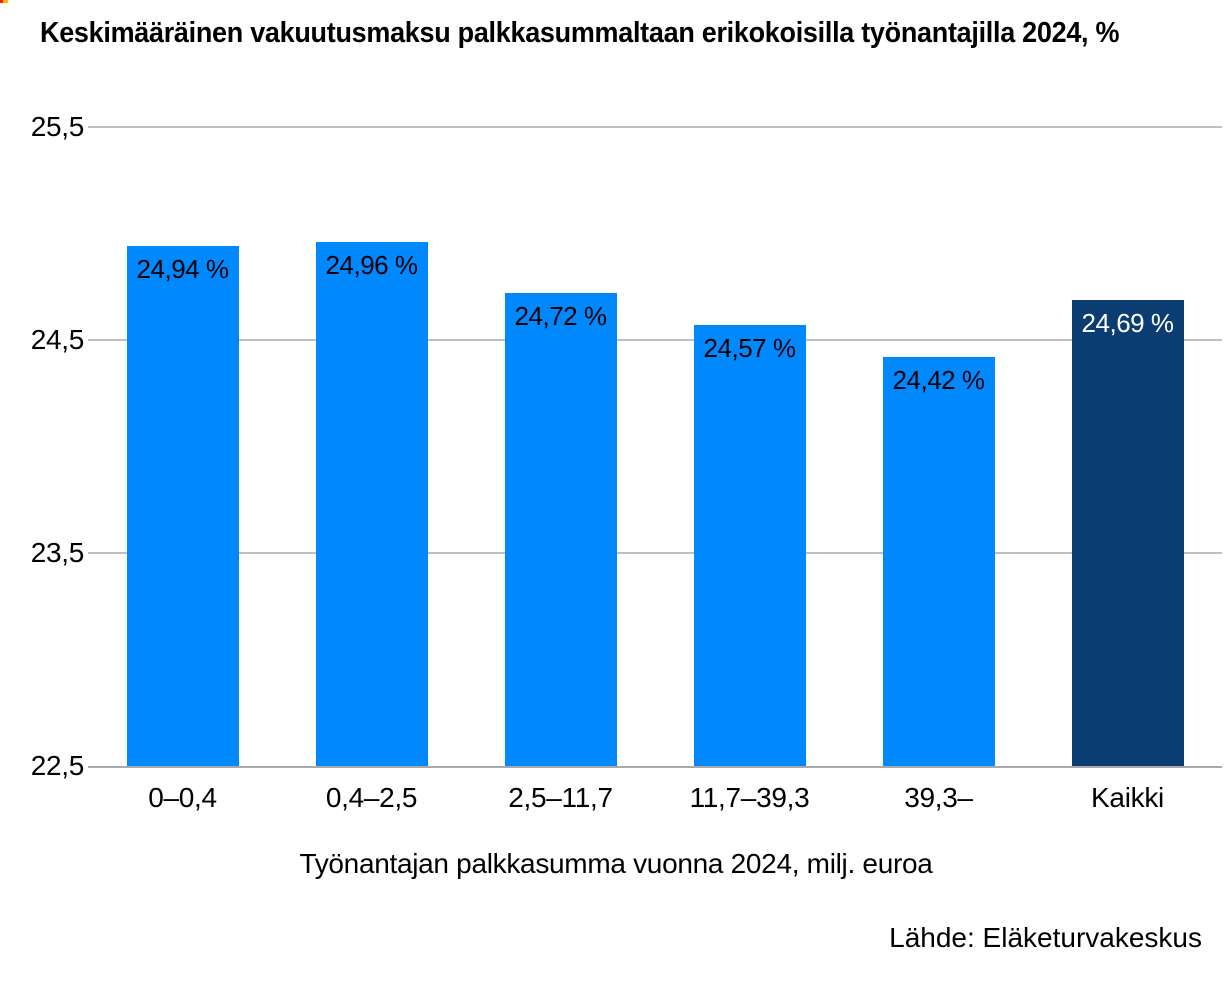  Describe the element at coordinates (57, 765) in the screenshot. I see `y-tick-label: 22,5` at that location.